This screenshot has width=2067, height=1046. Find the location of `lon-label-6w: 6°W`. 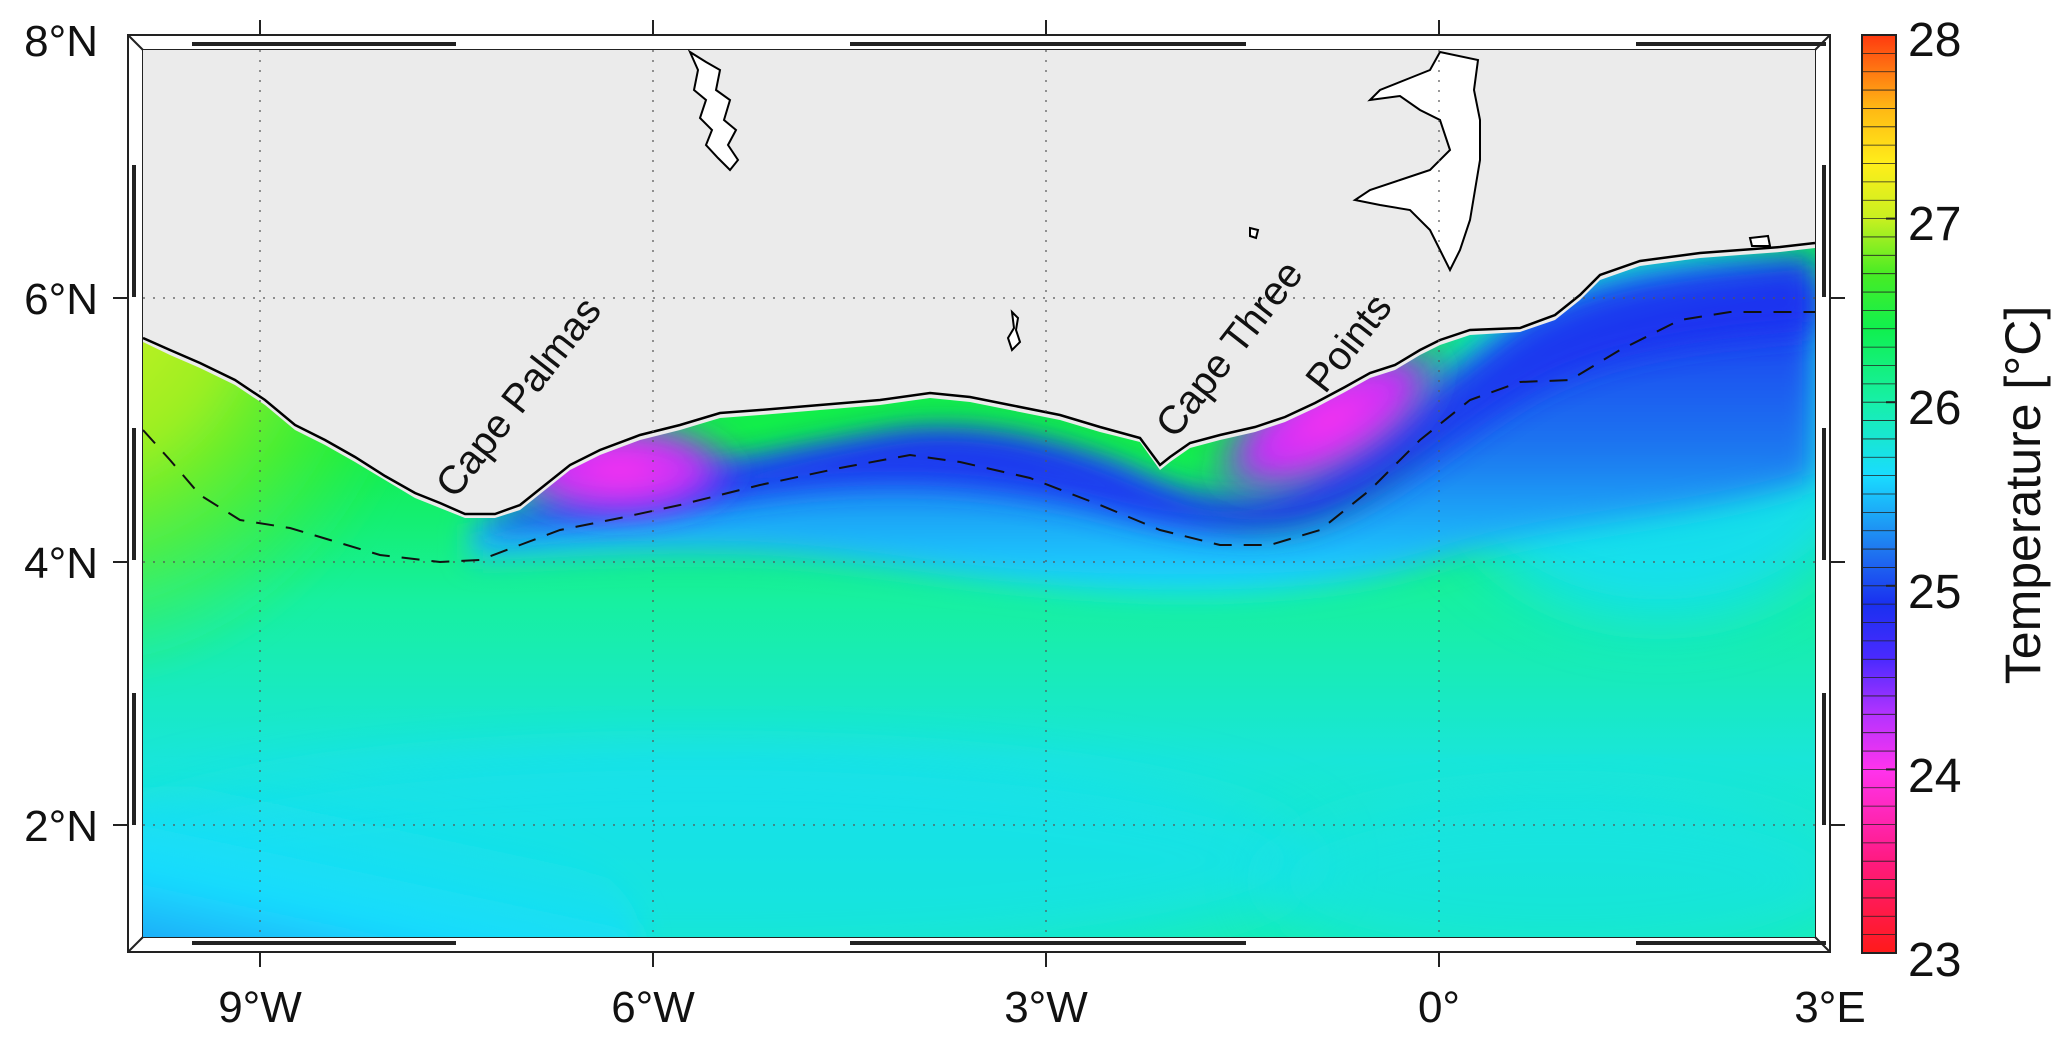

lon-label-6w: 6°W is located at coordinates (653, 1007).